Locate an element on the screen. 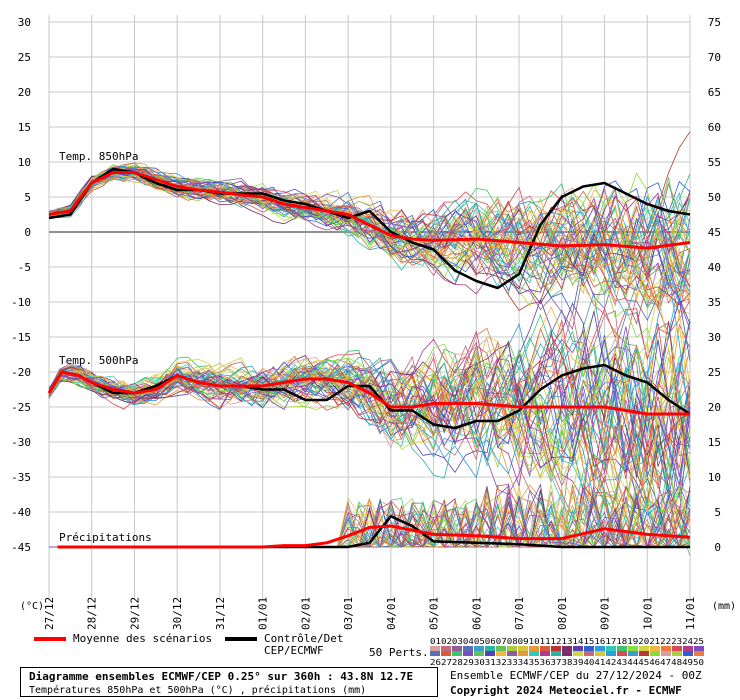  copyright: Copyright 2024 Meteociel.fr - ECMWF is located at coordinates (566, 690).